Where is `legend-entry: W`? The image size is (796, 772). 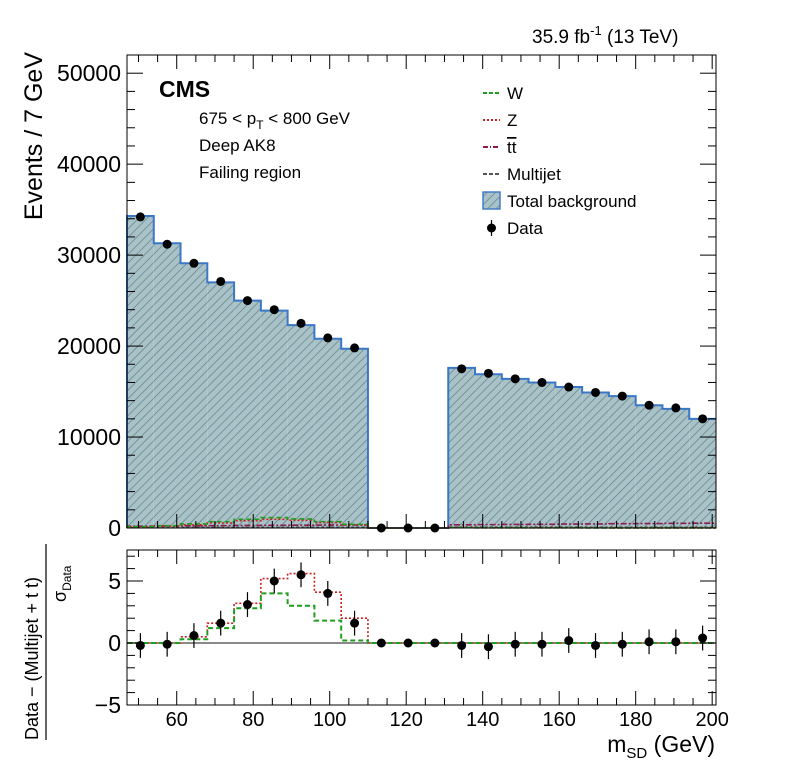
legend-entry: W is located at coordinates (503, 93).